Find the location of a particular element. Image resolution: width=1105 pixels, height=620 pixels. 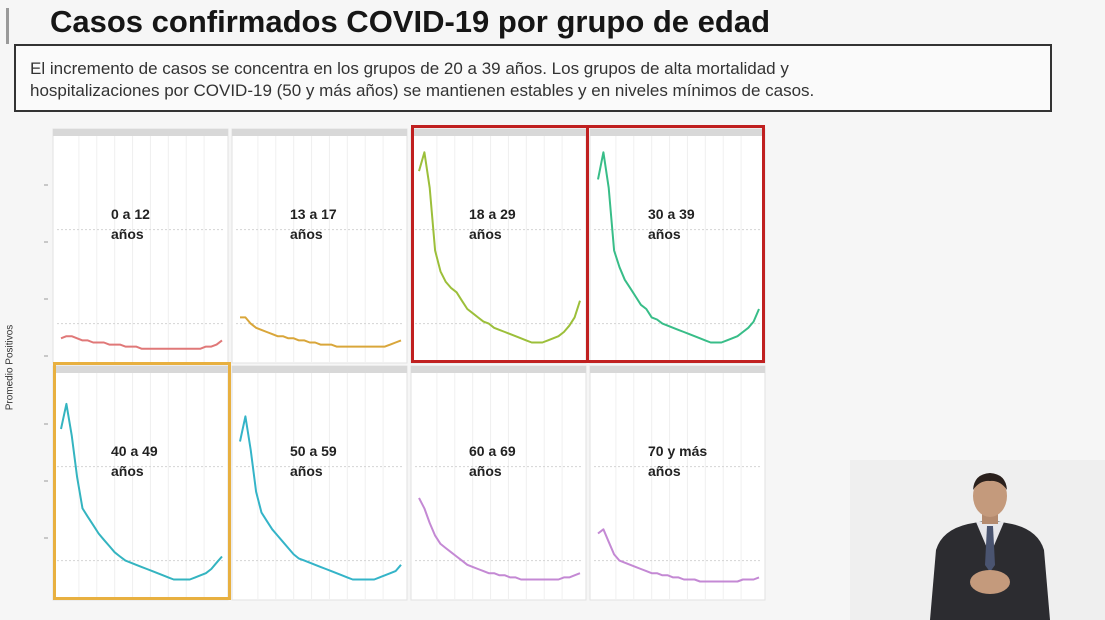

panel-2-label-line1: 18 a 29 is located at coordinates (492, 214).